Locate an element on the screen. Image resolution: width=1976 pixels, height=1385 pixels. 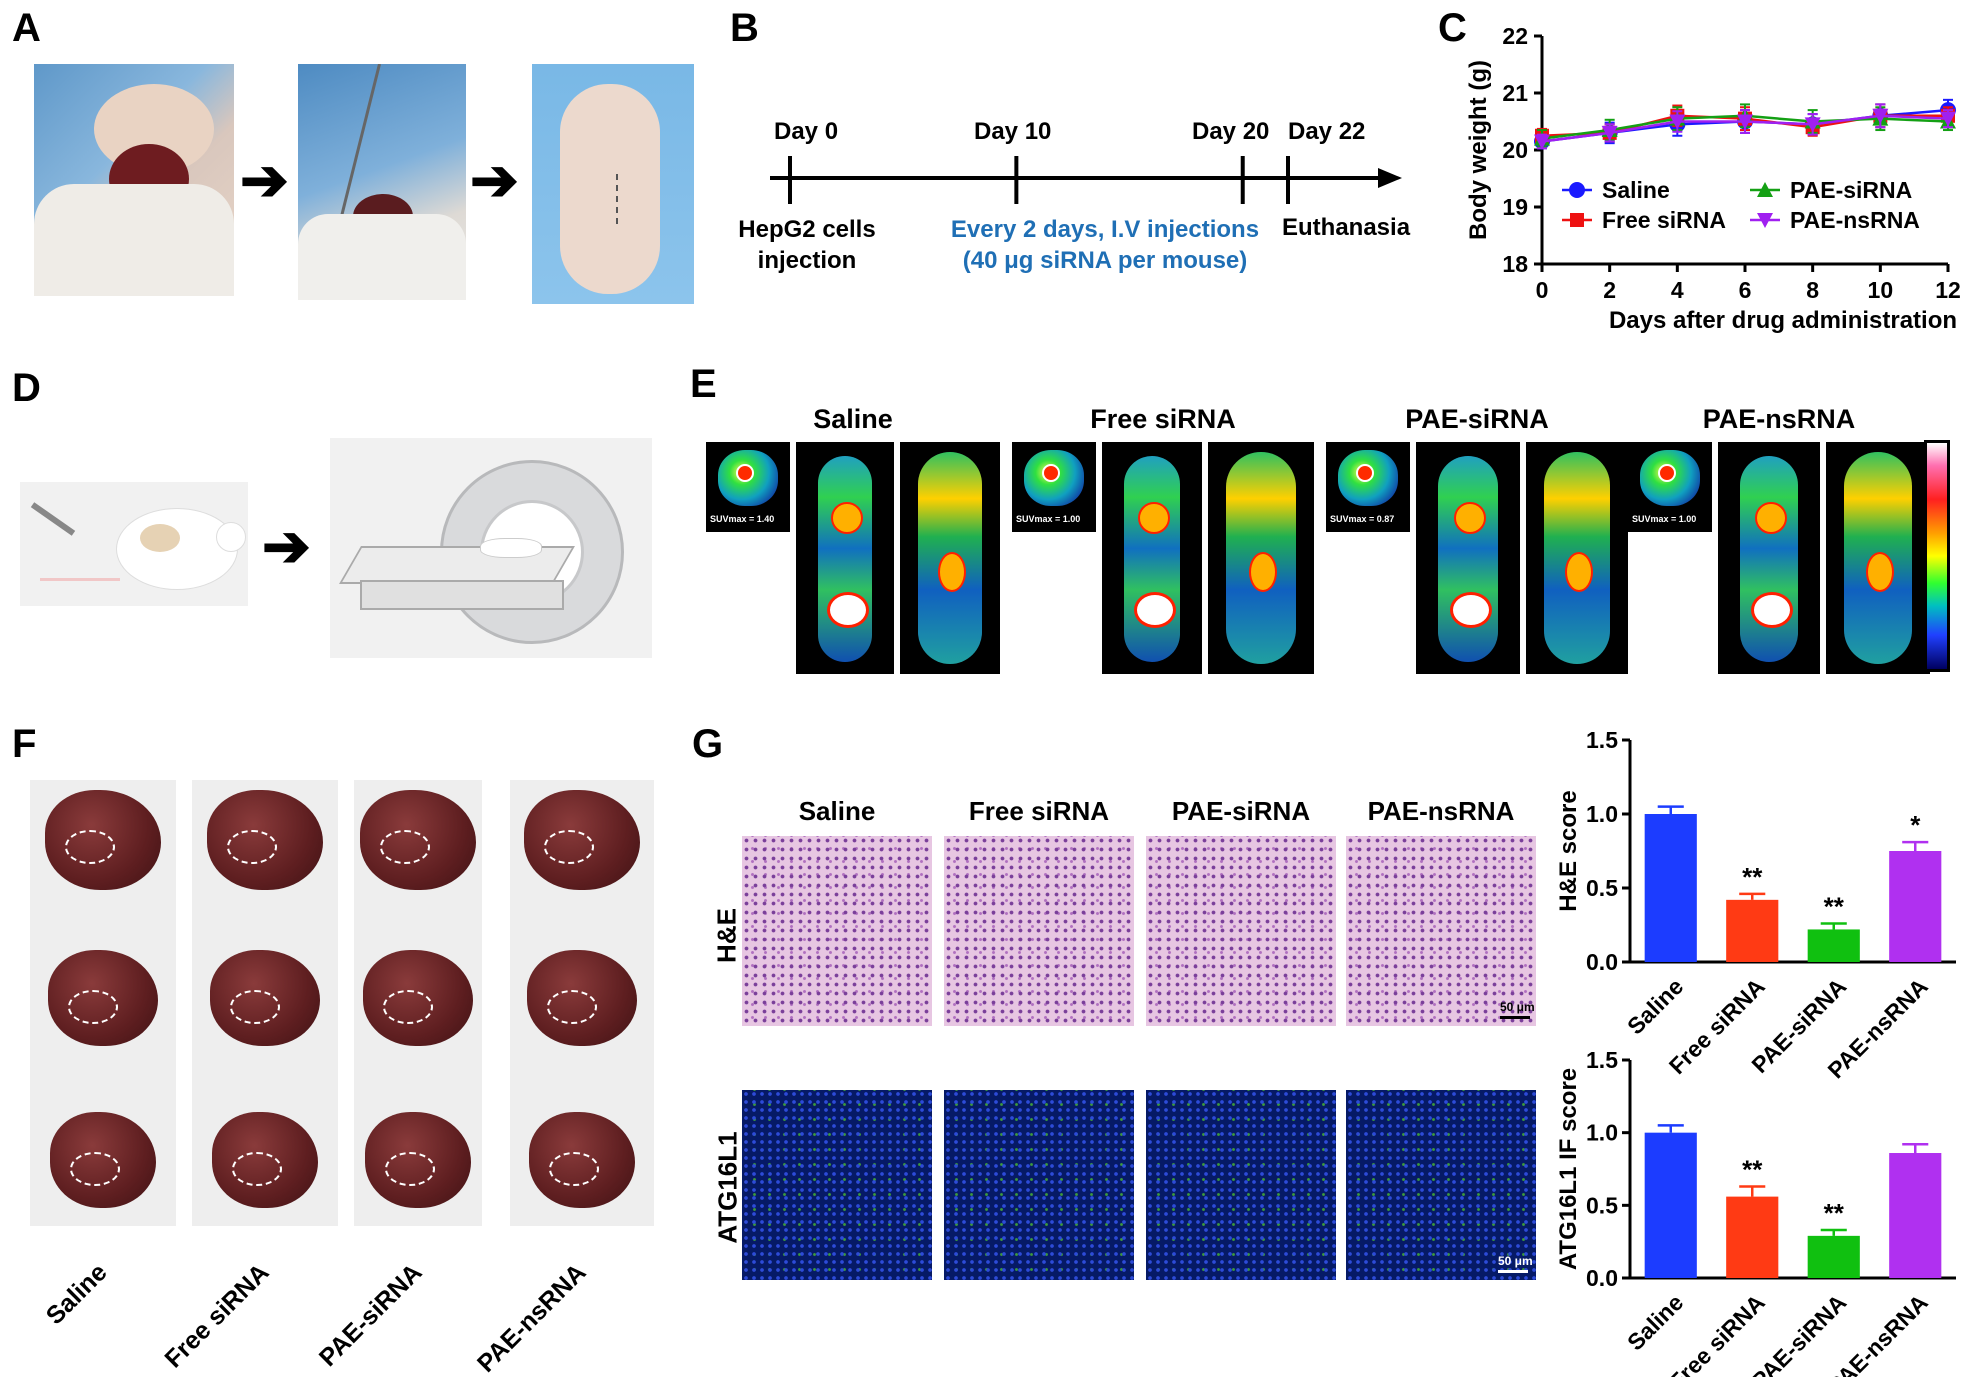
x-tick-label: 12 is located at coordinates (1948, 290).